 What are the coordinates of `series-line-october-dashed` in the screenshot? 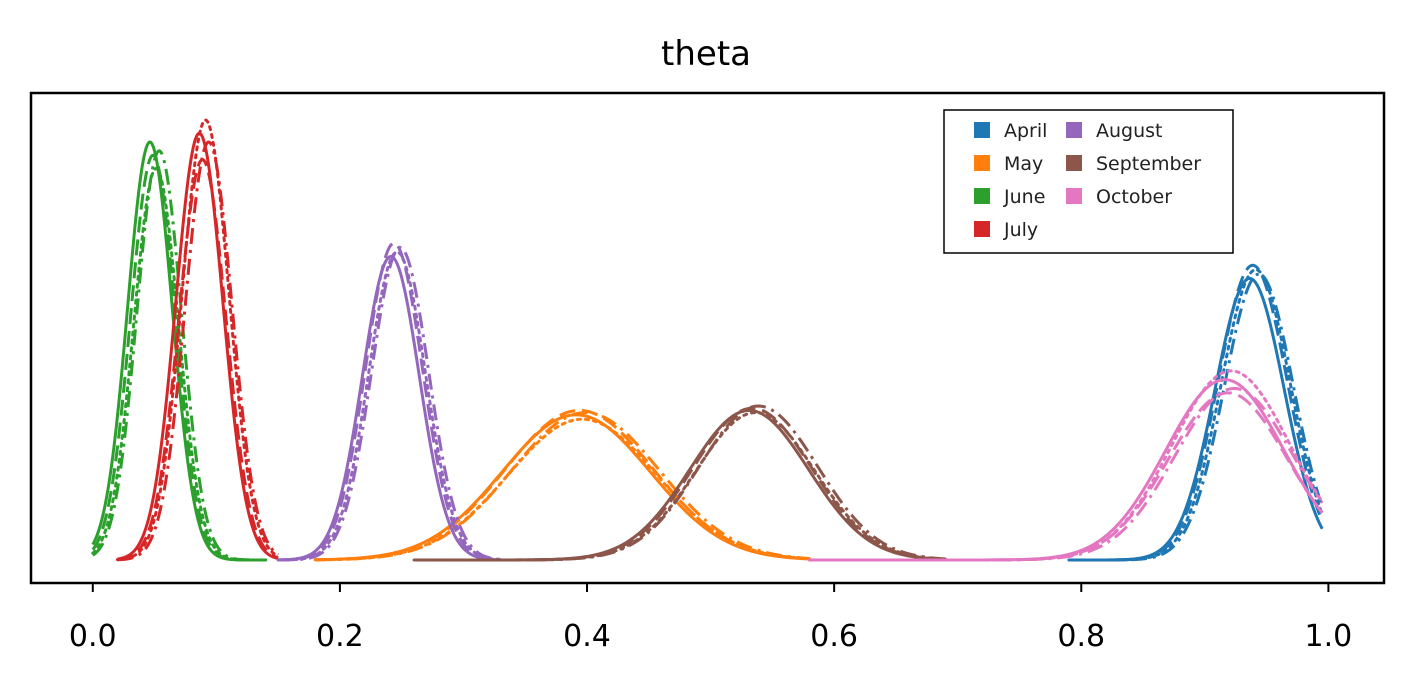 It's located at (1066, 476).